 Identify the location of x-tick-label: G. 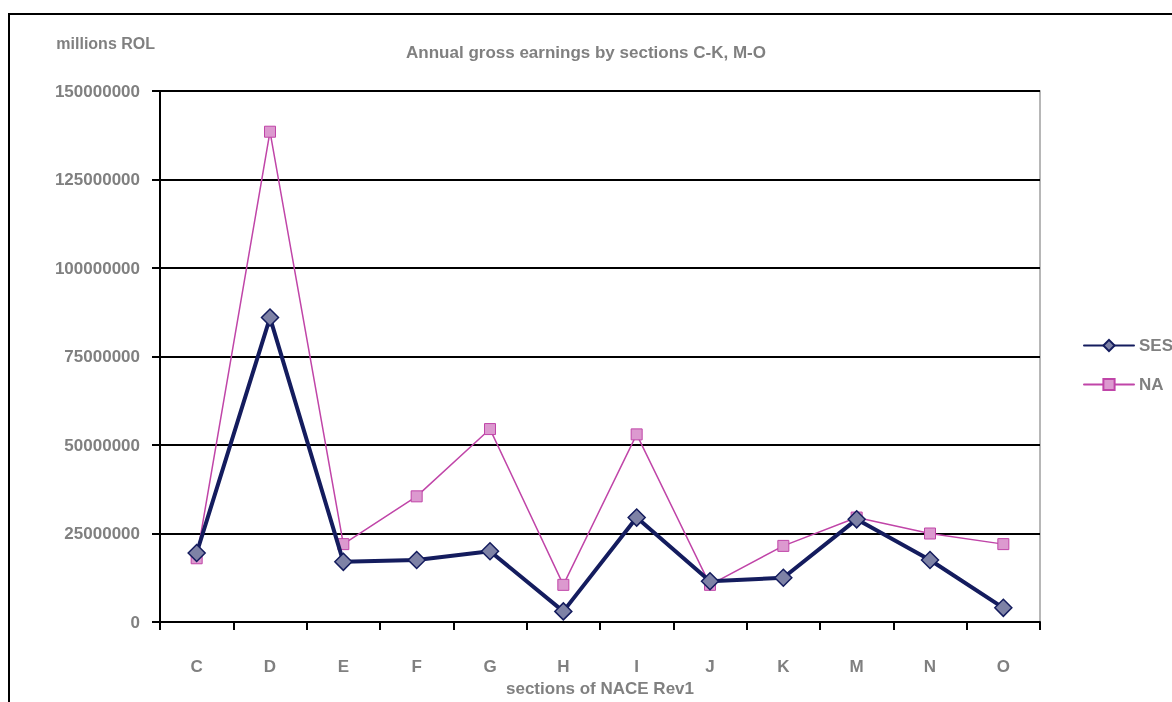
(490, 666).